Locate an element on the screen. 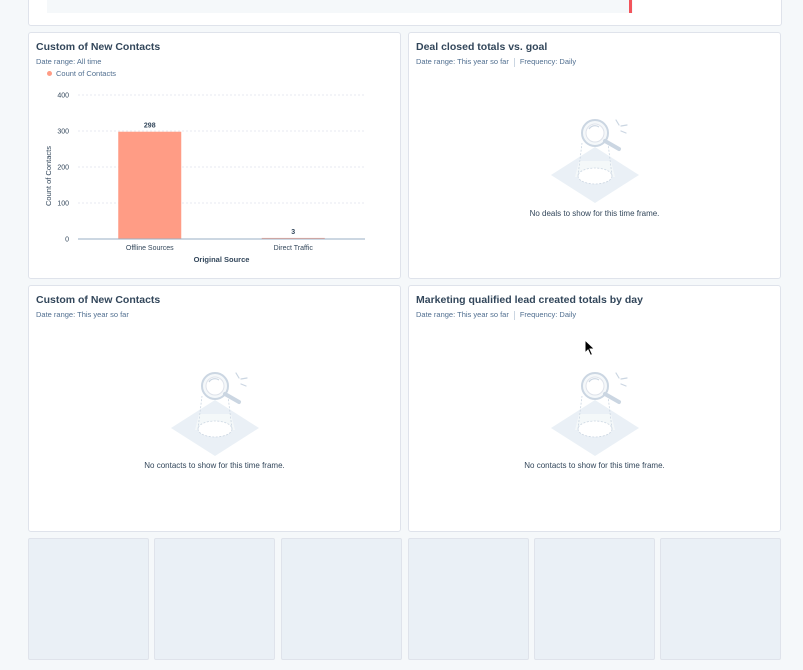  card-date-range: Date range: All time is located at coordinates (69, 61).